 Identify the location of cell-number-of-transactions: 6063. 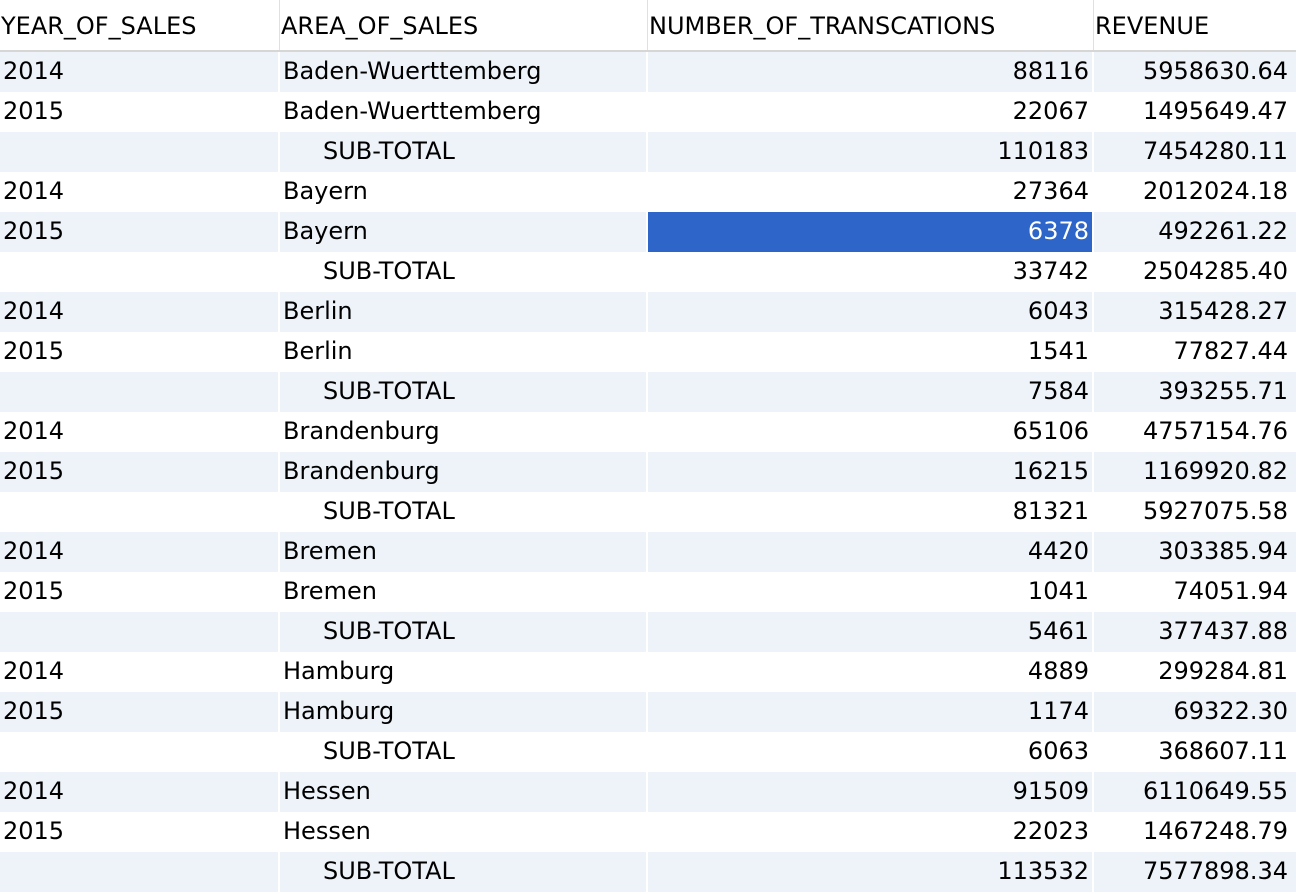
(871, 752).